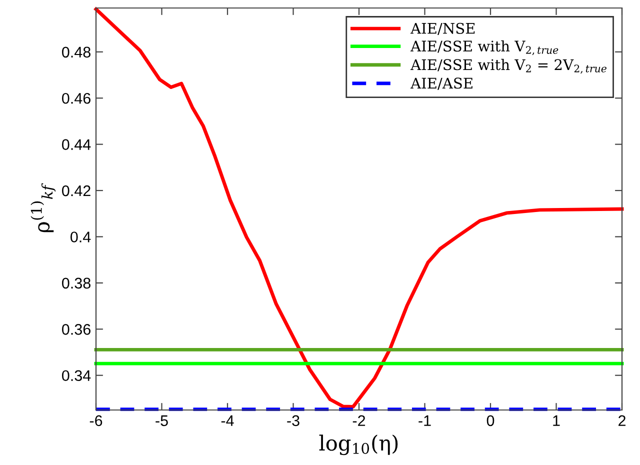 The image size is (640, 465). Describe the element at coordinates (293, 420) in the screenshot. I see `x-tick-label: -3` at that location.